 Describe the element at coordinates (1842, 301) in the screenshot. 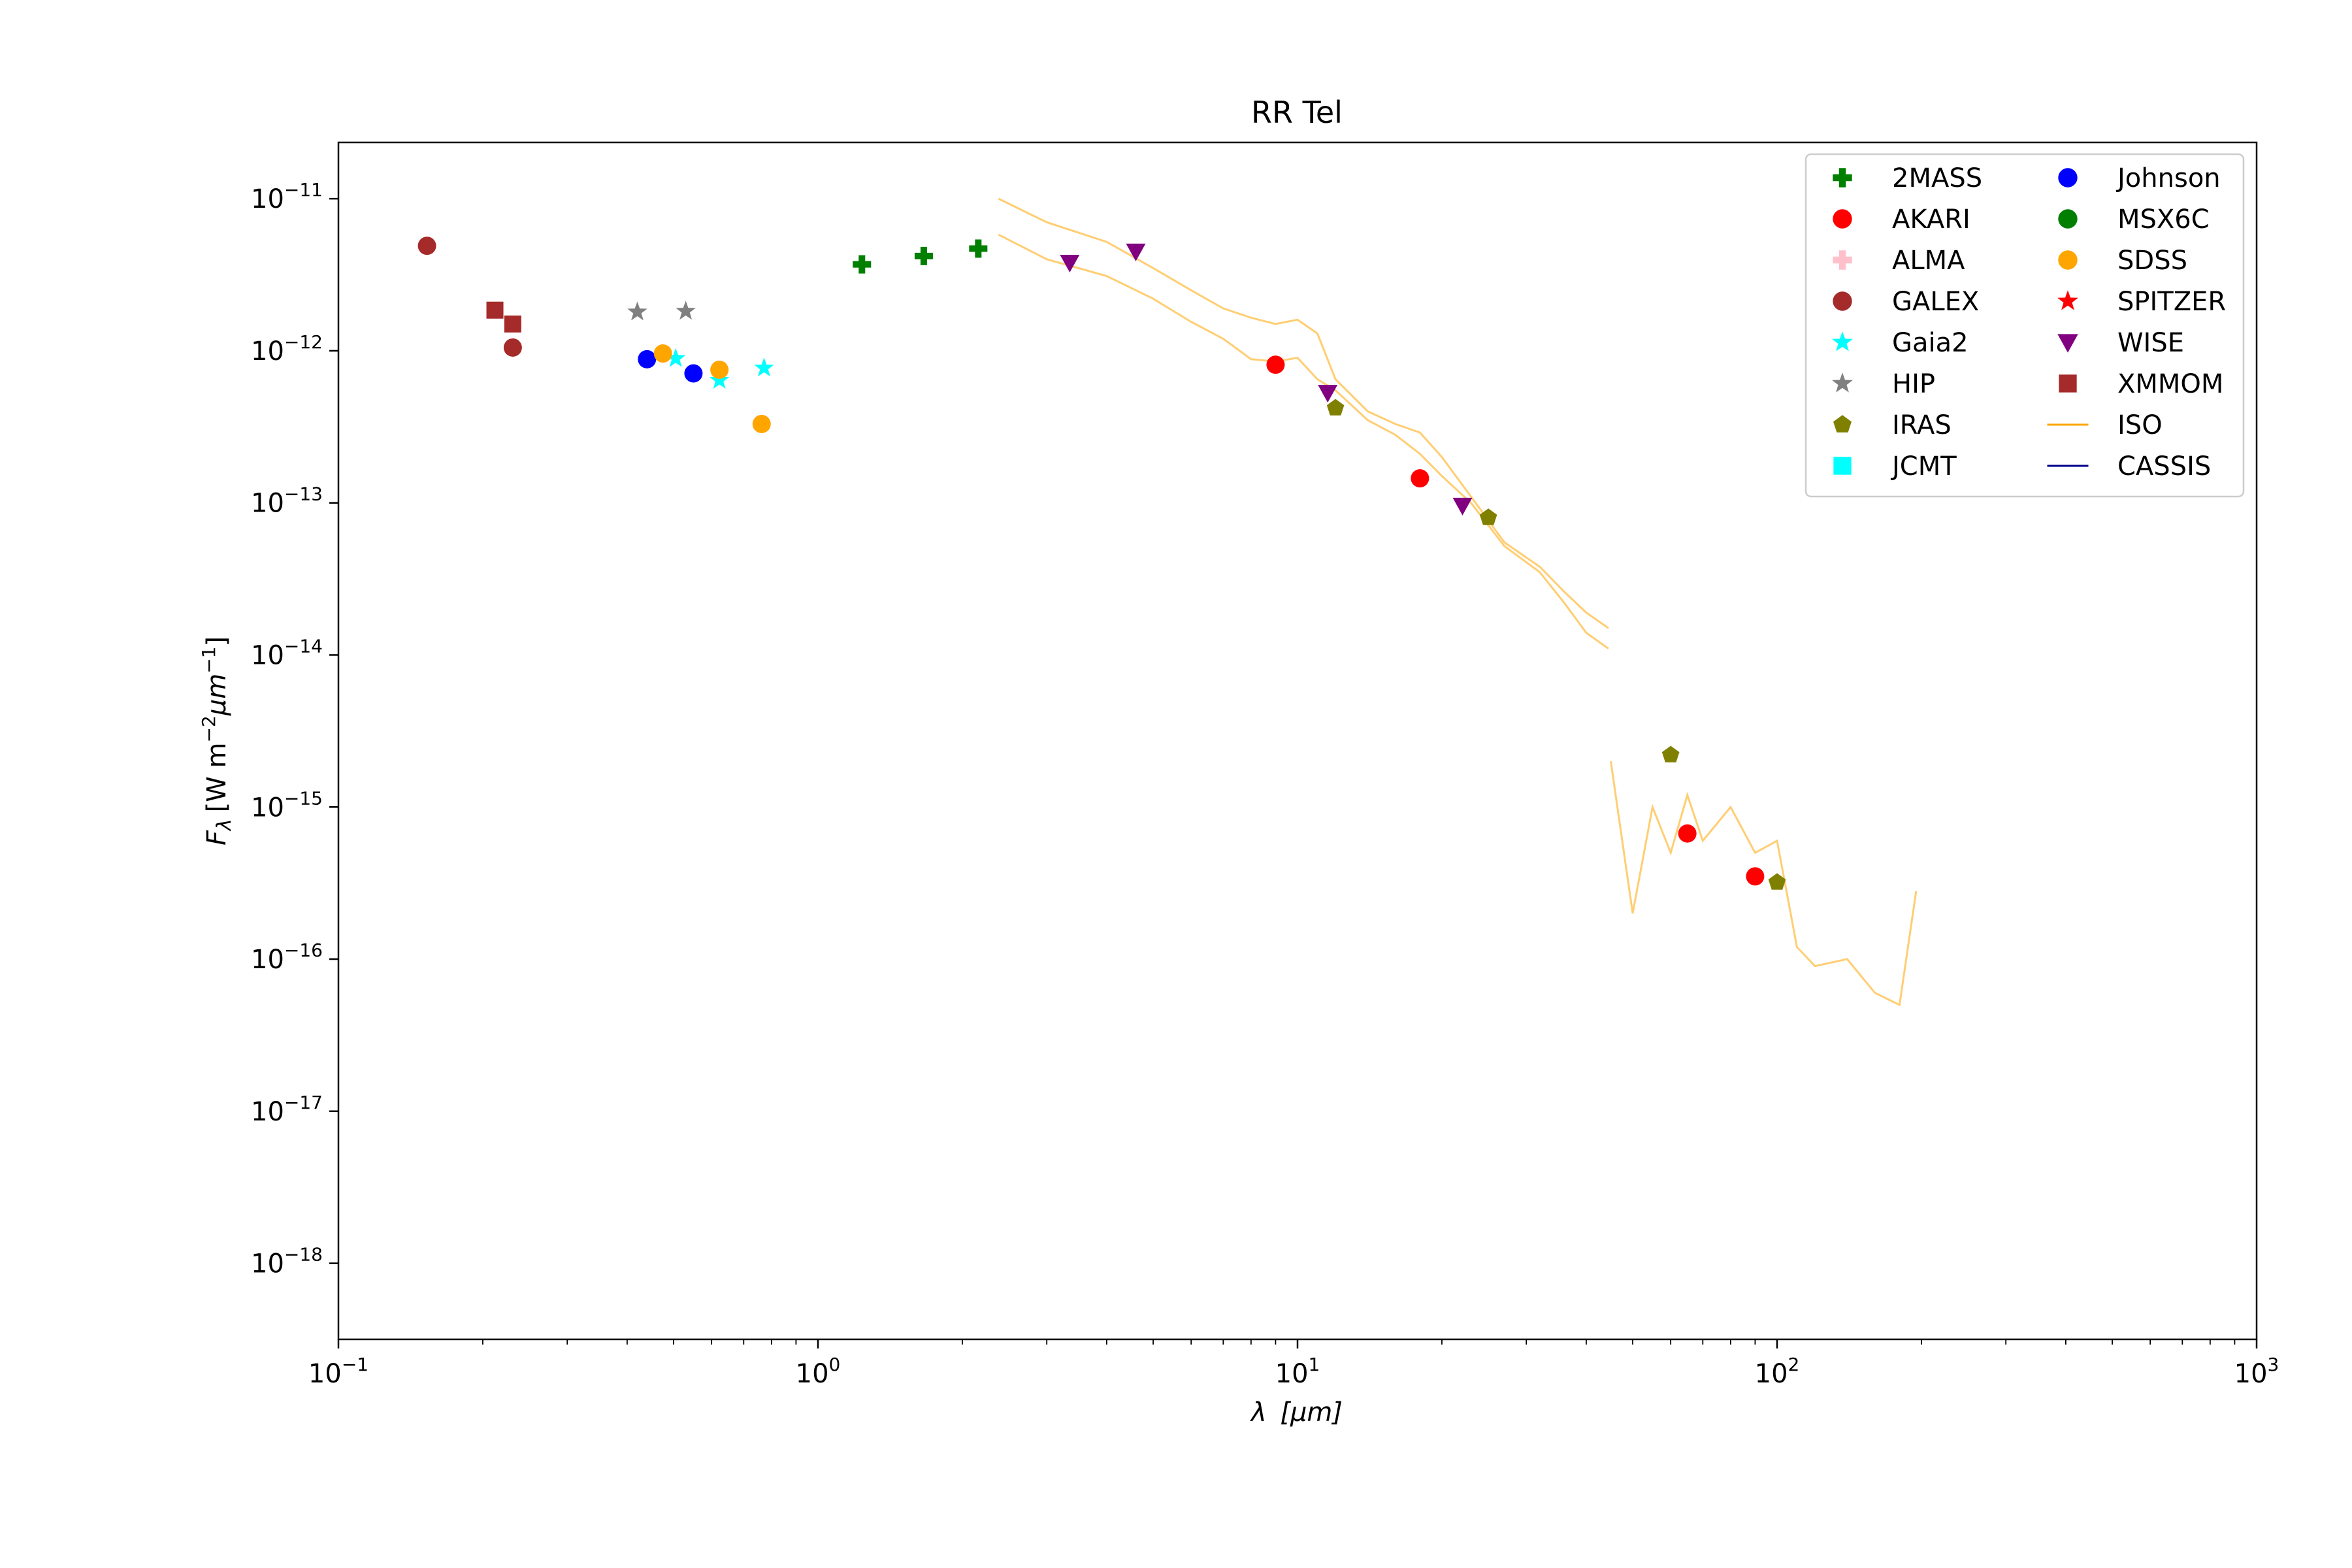

I see `legend-galex-marker` at that location.